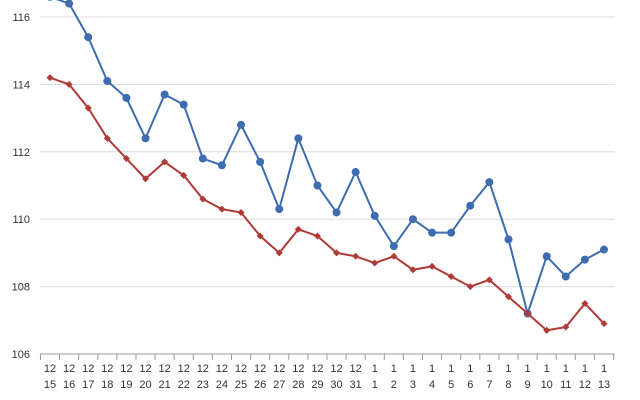 Image resolution: width=640 pixels, height=400 pixels. What do you see at coordinates (21, 153) in the screenshot?
I see `y-tick-label: 112` at bounding box center [21, 153].